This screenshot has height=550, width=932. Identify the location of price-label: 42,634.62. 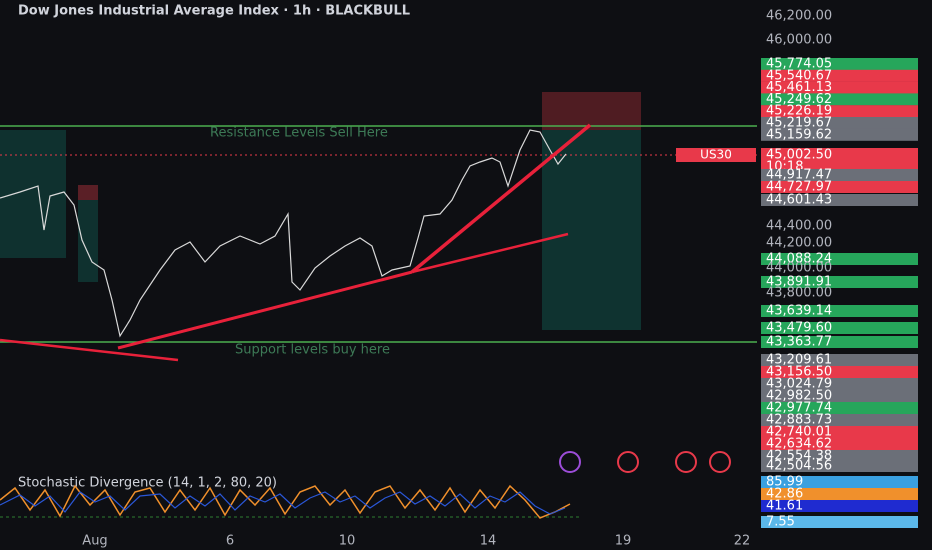
(799, 444).